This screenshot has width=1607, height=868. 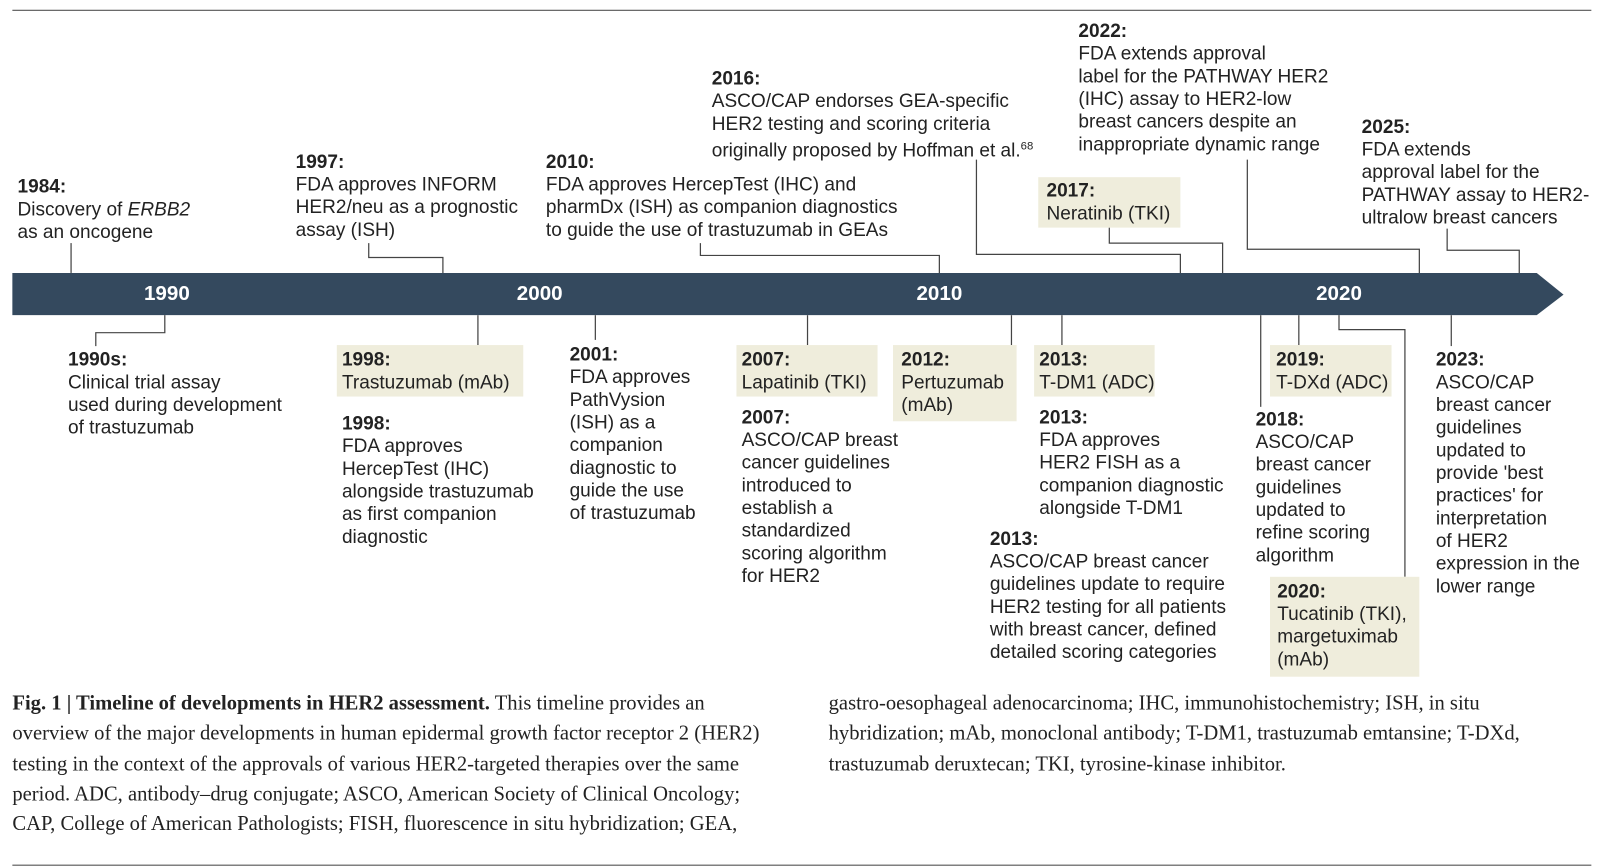 What do you see at coordinates (1485, 585) in the screenshot?
I see `event-text: lower range` at bounding box center [1485, 585].